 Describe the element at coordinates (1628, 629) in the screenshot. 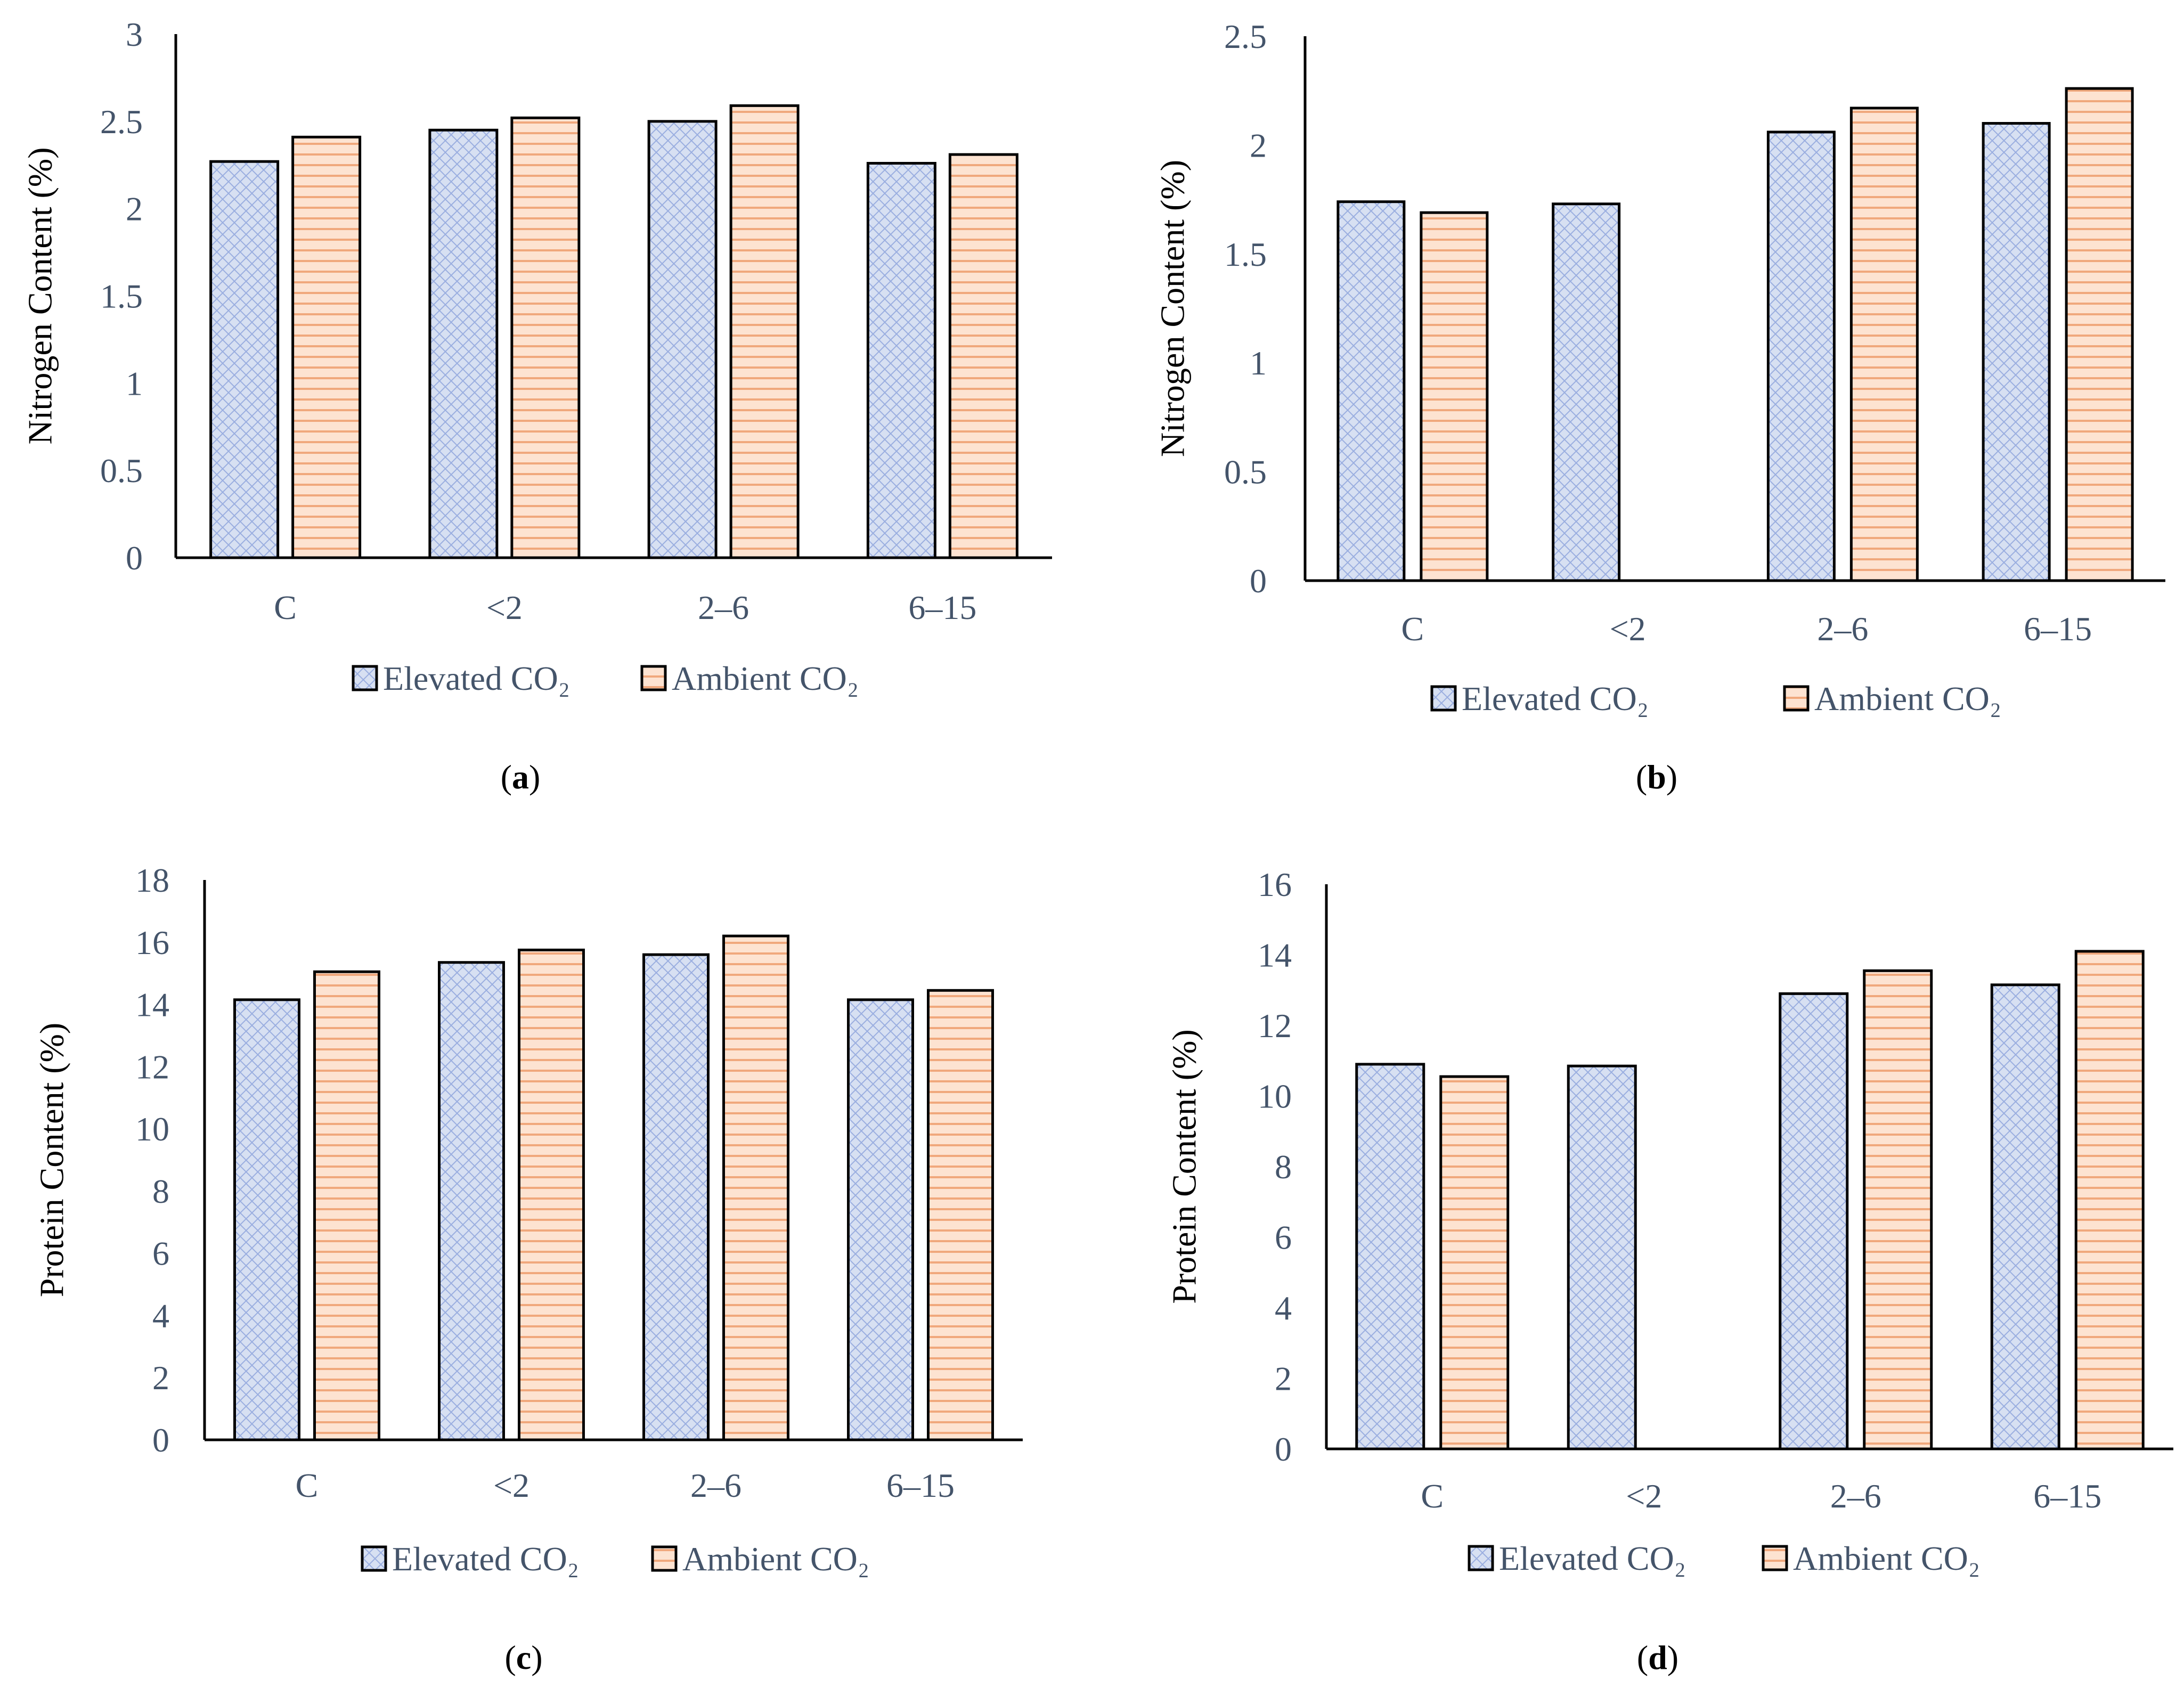

I see `x-tick-label: <2` at that location.